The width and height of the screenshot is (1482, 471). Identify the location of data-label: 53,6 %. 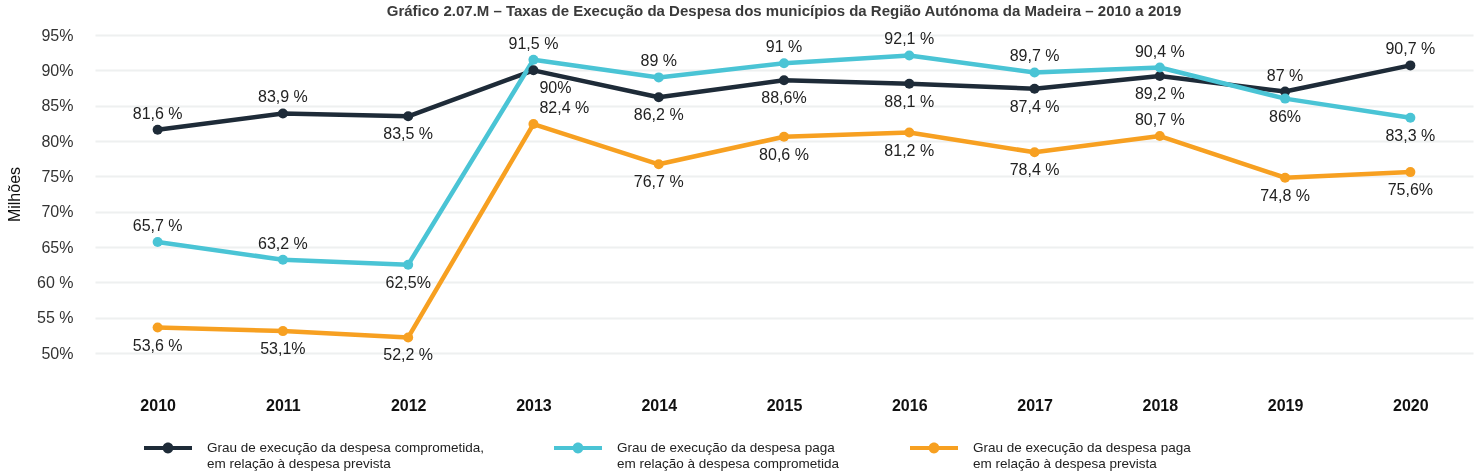
(157, 345).